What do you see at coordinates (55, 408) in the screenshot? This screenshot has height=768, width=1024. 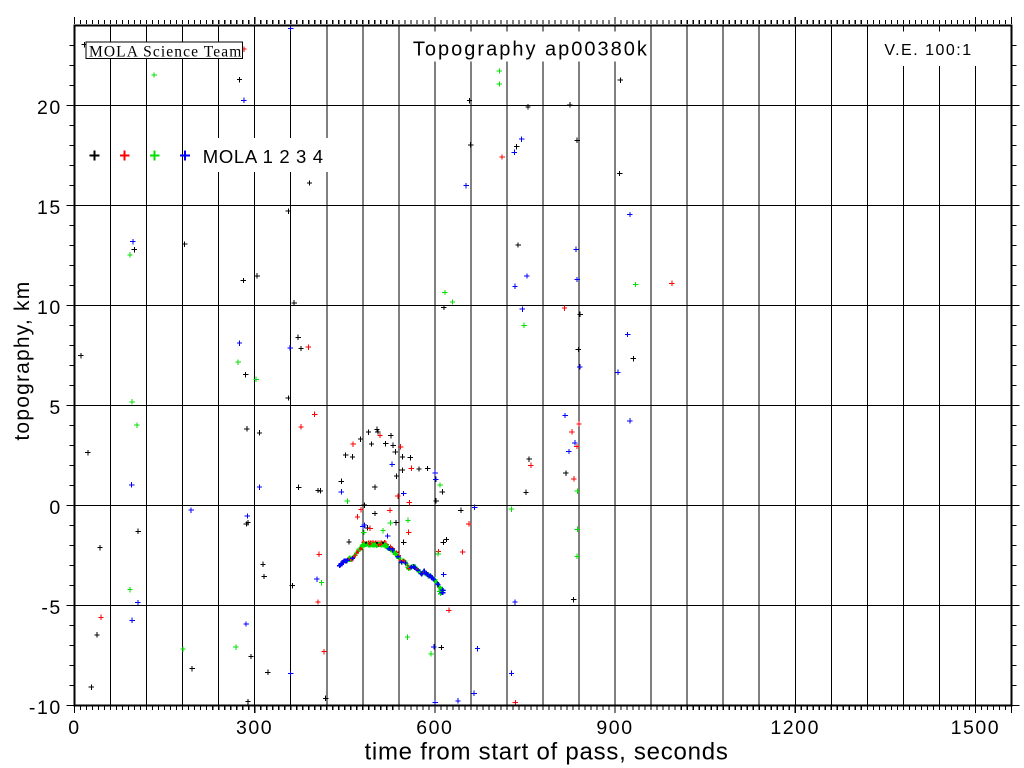 I see `svg-text: 5` at bounding box center [55, 408].